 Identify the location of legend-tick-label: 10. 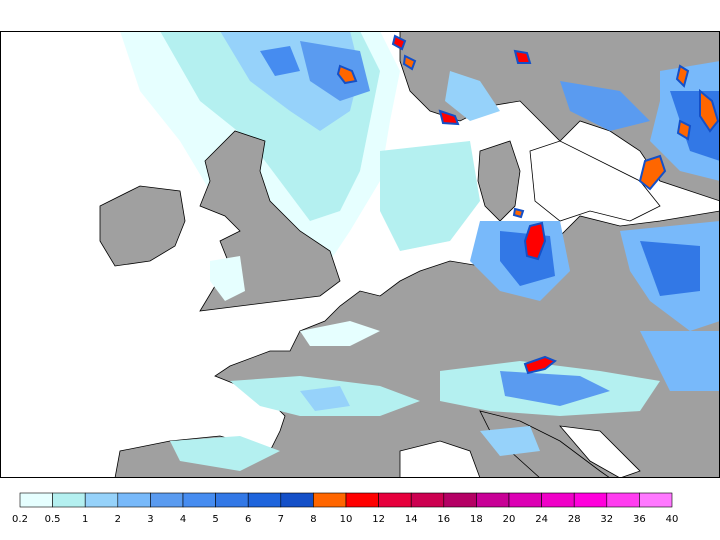
(346, 519).